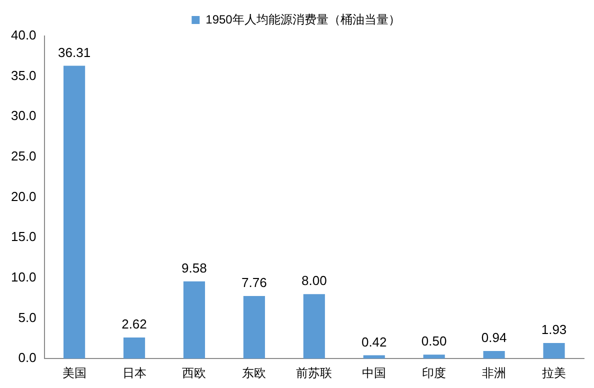  Describe the element at coordinates (27, 317) in the screenshot. I see `y-tick-label: 5.0` at that location.